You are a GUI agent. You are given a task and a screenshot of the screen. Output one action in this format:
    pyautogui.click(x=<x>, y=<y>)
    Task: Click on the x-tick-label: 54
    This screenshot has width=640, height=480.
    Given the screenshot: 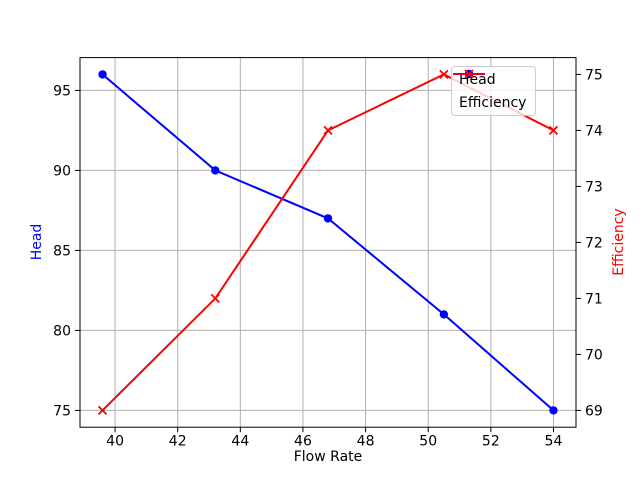 What is the action you would take?
    pyautogui.click(x=554, y=442)
    